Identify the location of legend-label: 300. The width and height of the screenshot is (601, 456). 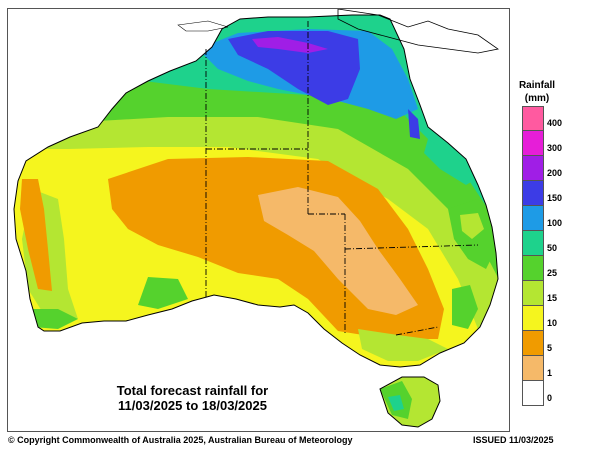
(555, 148).